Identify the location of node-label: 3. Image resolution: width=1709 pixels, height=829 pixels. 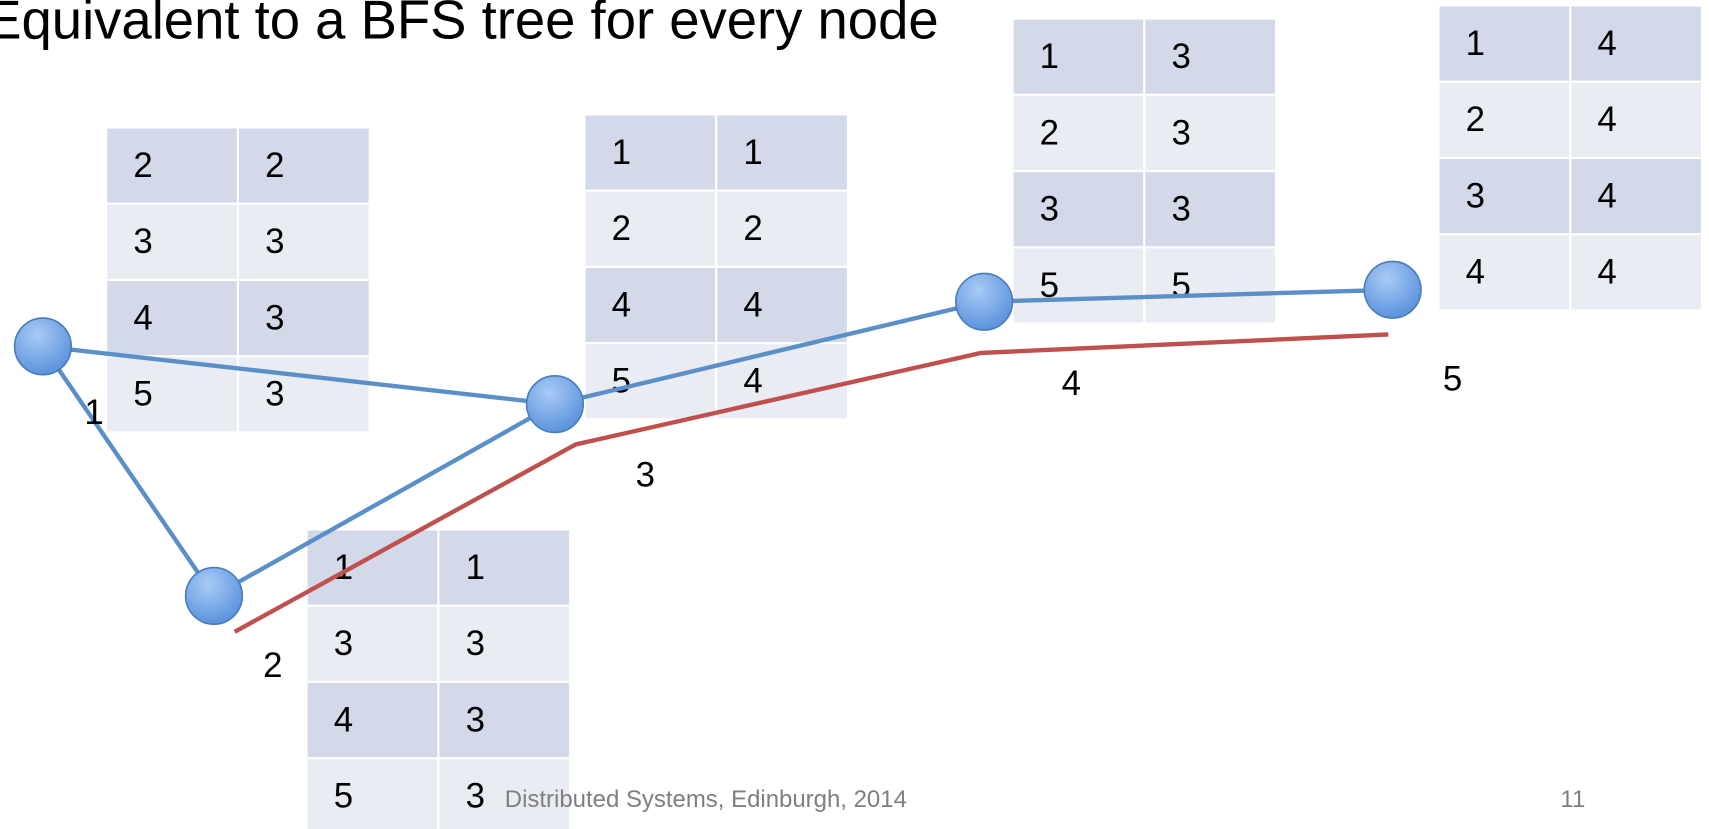
(645, 474).